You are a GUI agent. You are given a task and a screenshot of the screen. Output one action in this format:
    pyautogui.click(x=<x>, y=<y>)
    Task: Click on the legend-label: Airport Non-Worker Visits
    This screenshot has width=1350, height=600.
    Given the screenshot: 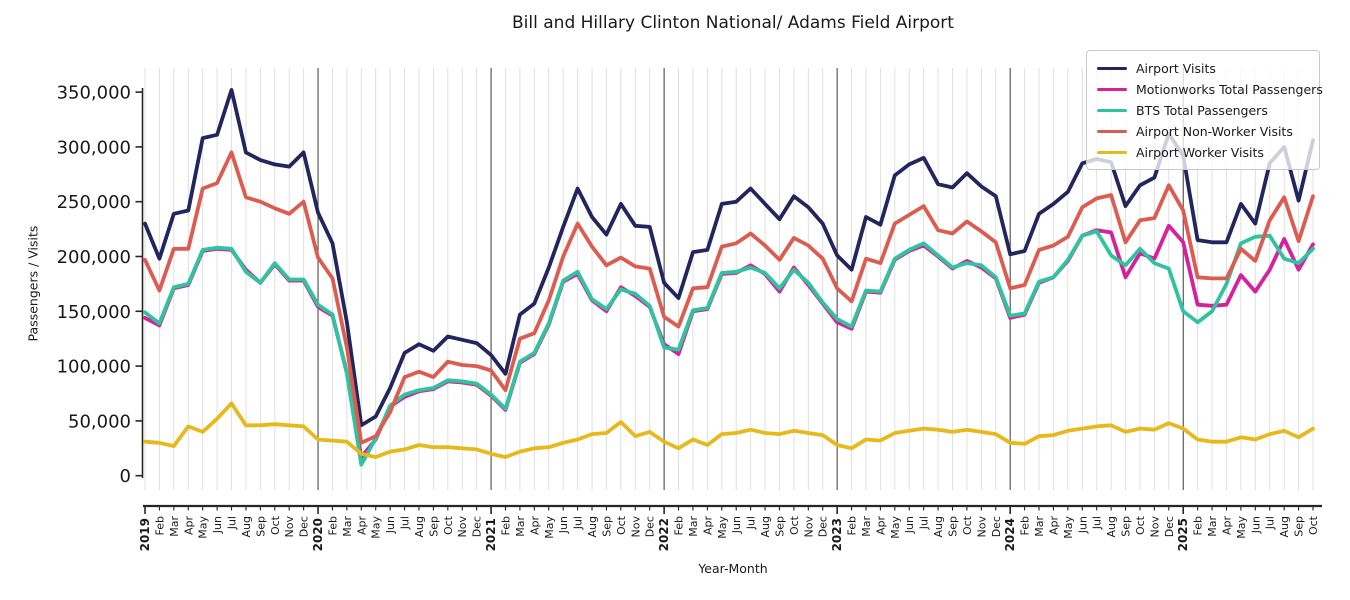 What is the action you would take?
    pyautogui.click(x=1214, y=131)
    